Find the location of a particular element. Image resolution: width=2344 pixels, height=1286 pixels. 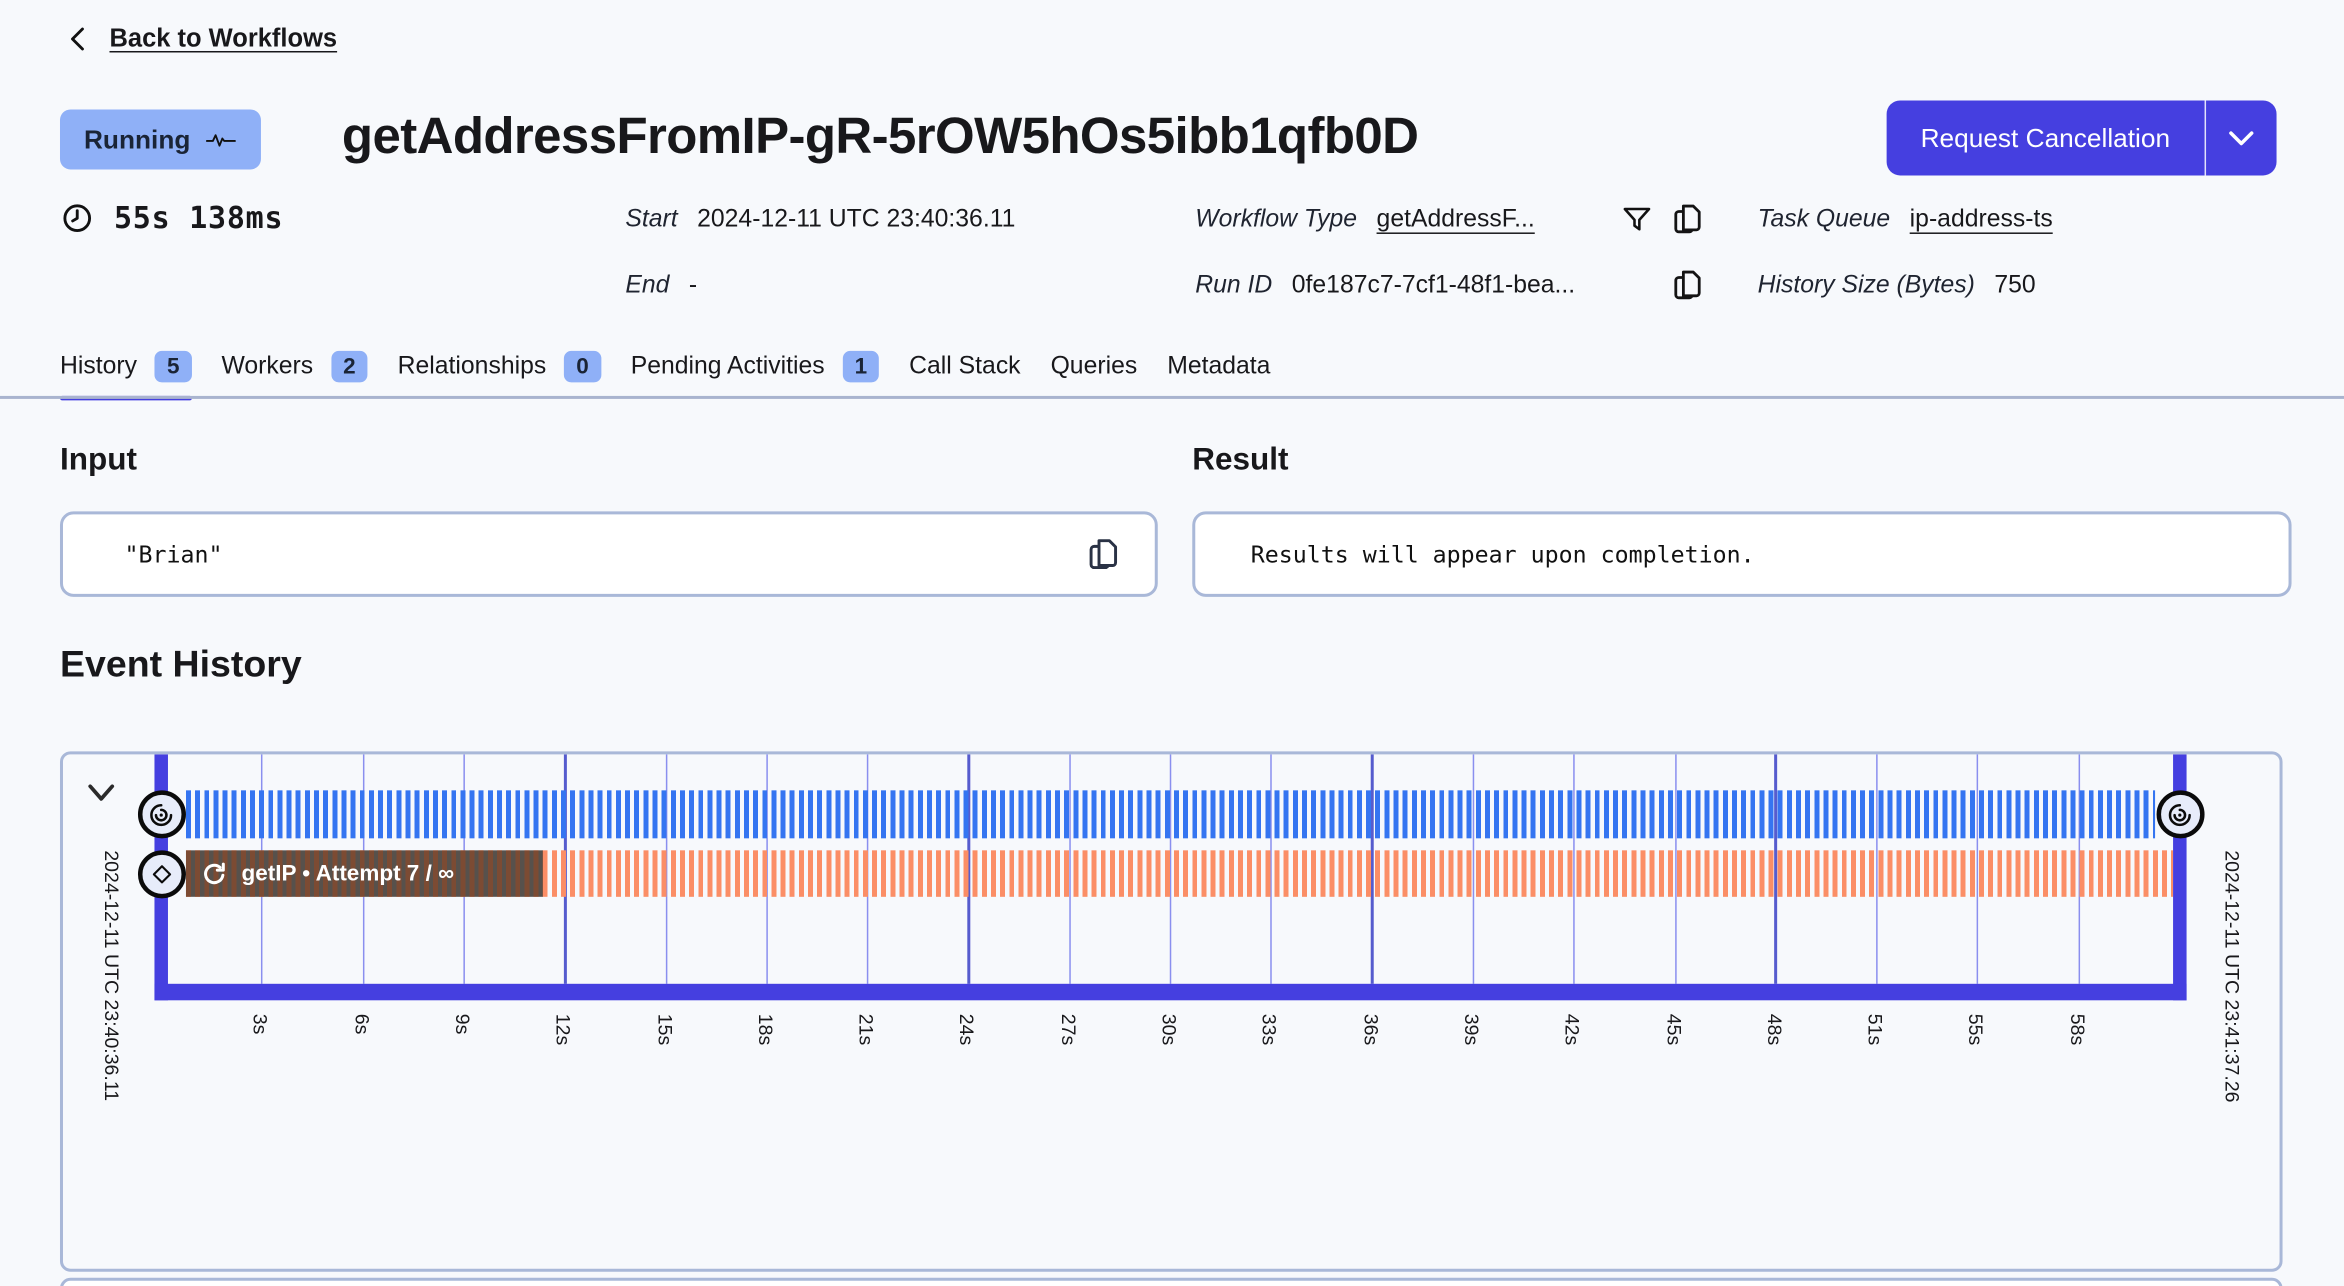

timeline-bottom-bar is located at coordinates (1170, 992).